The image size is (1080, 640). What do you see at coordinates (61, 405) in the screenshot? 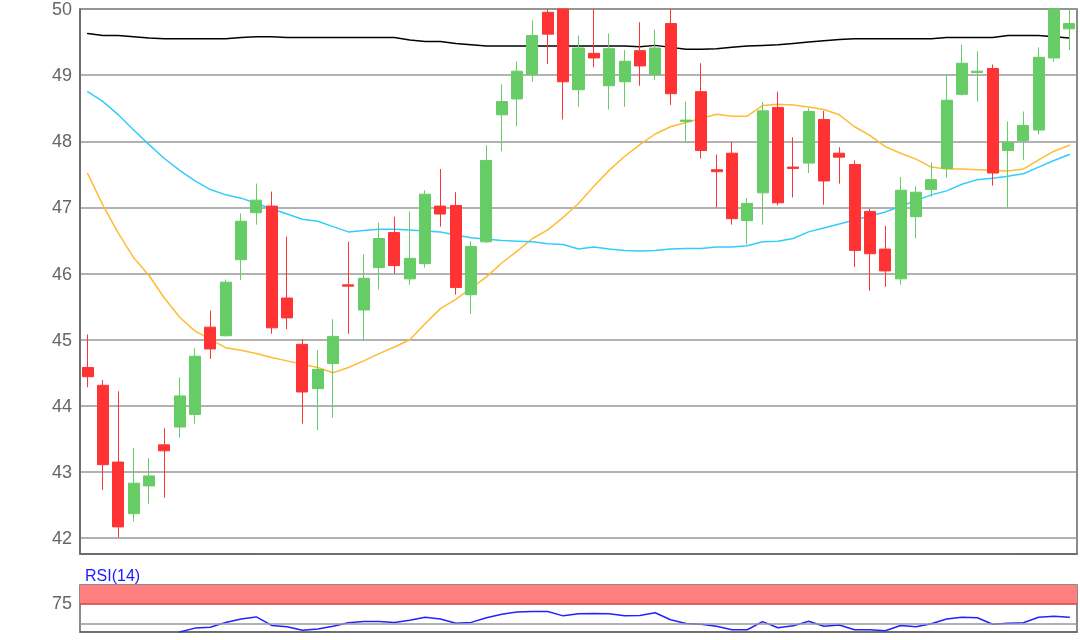
I see `y-tick-label: 44` at bounding box center [61, 405].